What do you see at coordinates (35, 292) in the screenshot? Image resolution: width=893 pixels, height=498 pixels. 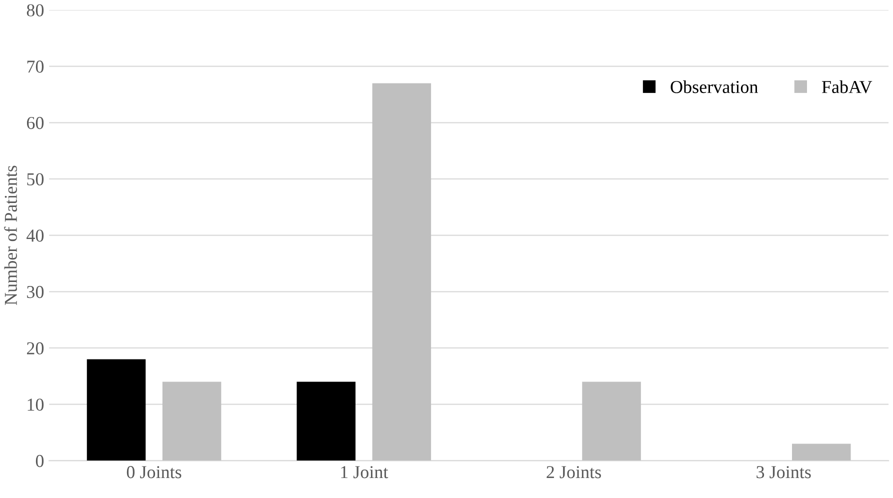 I see `y-tick-label: 30` at bounding box center [35, 292].